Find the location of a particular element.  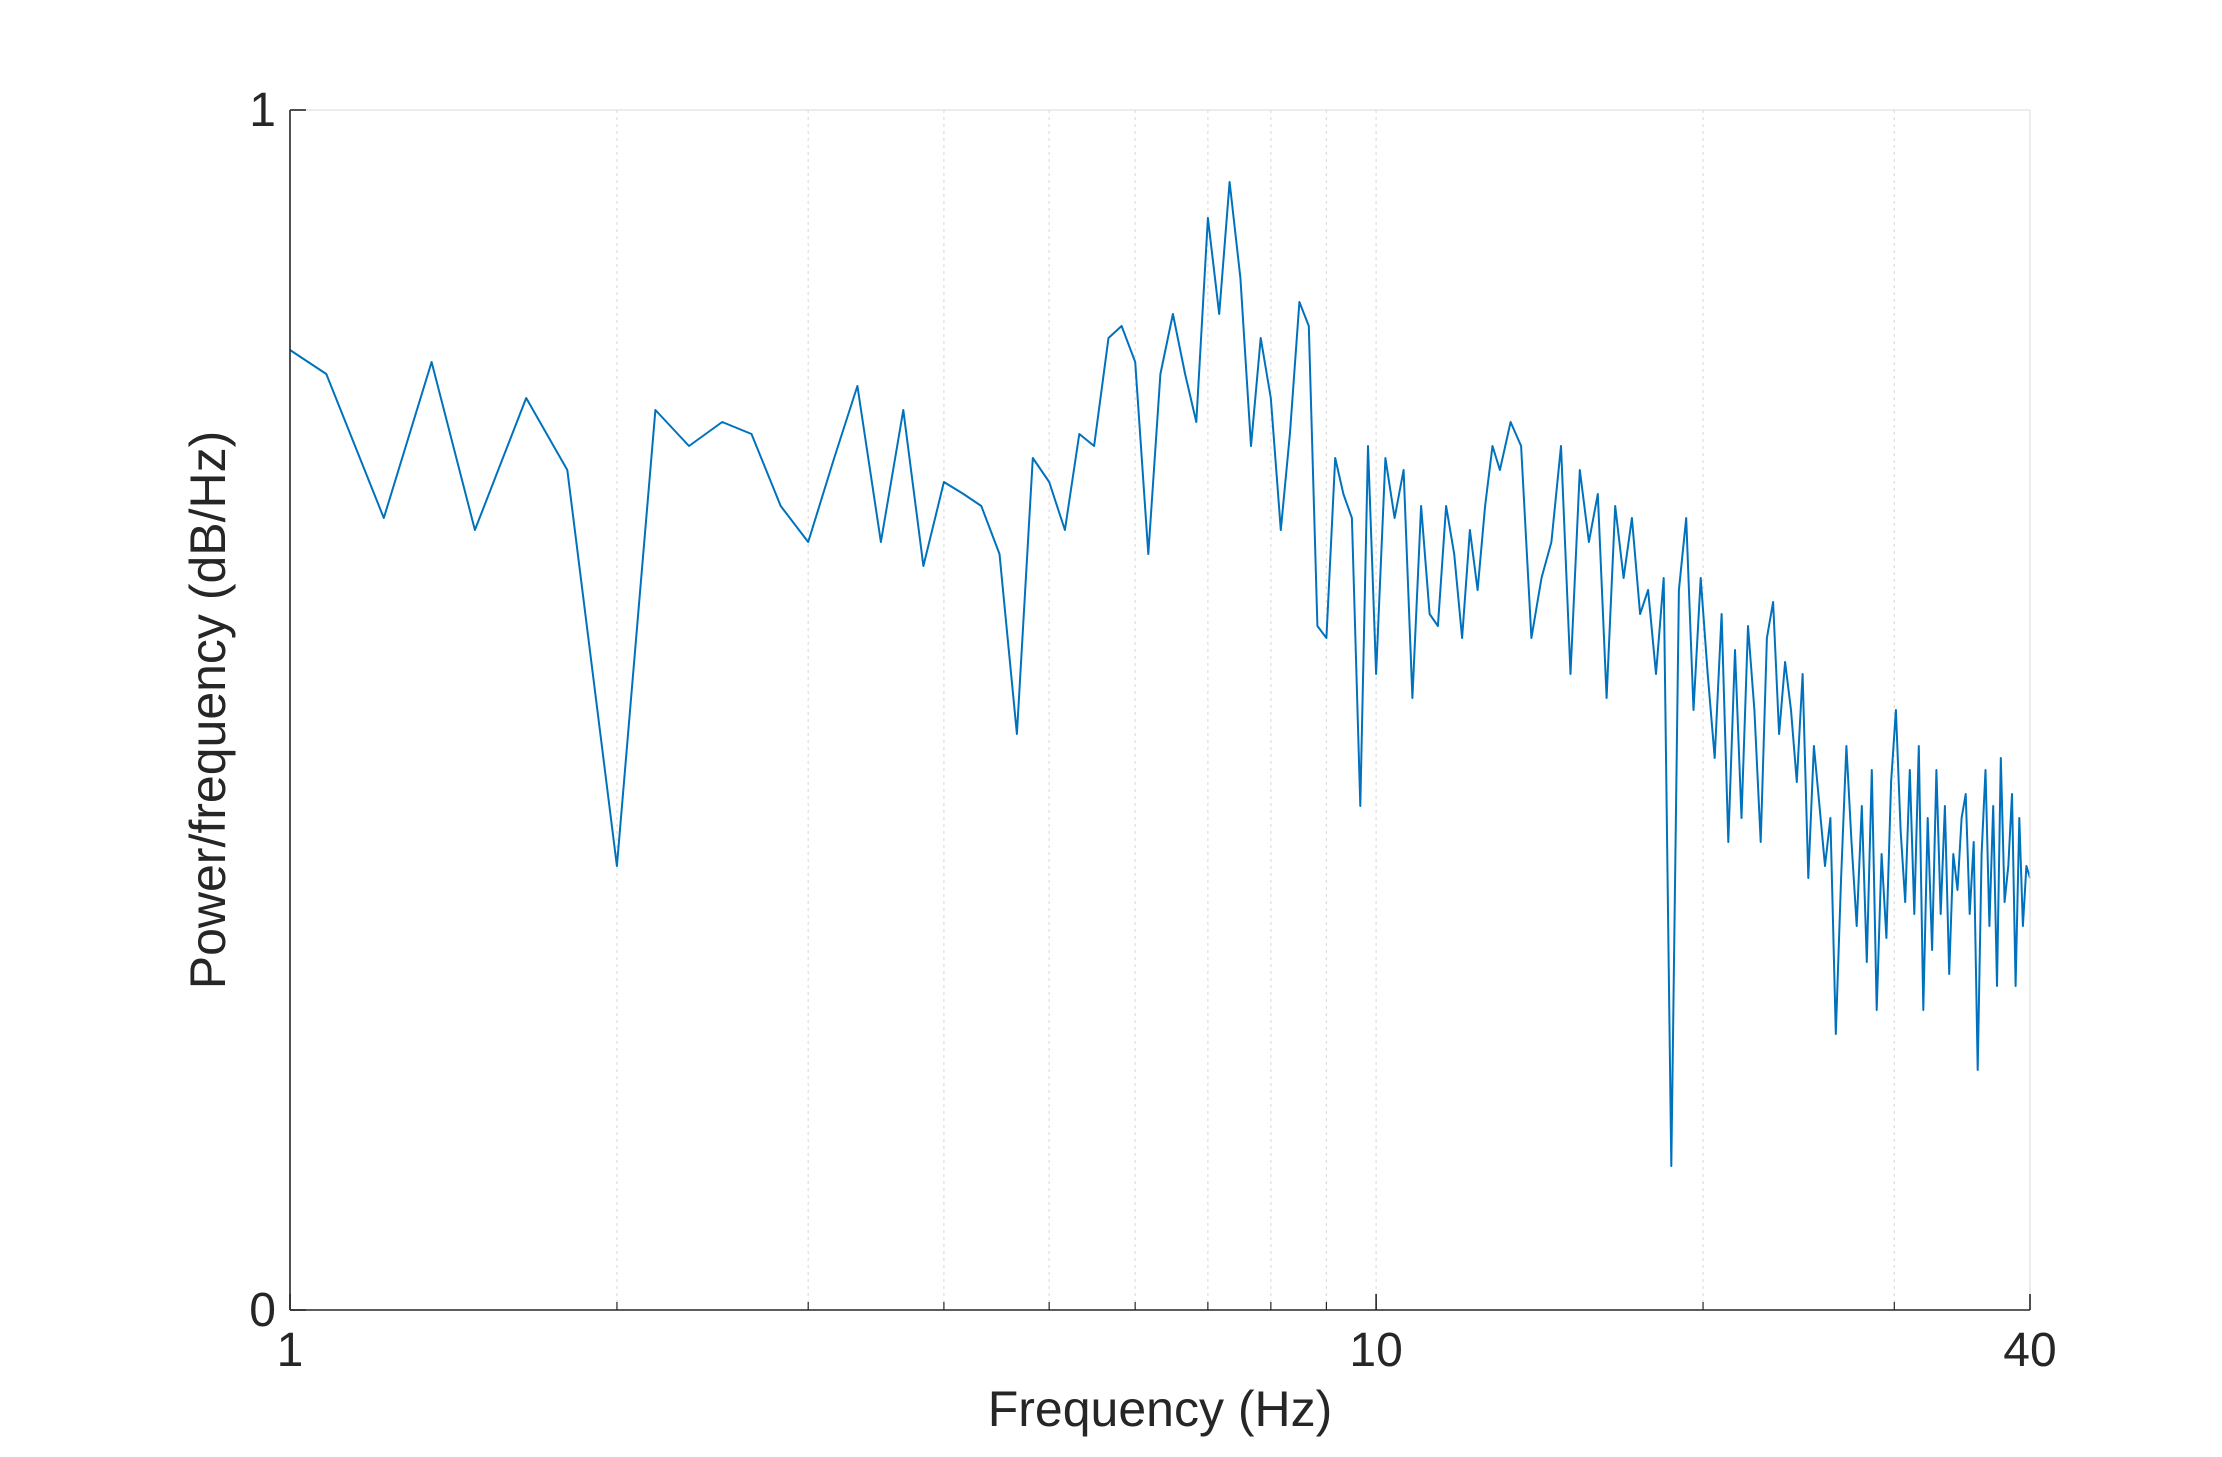

x-tick-label: 40 is located at coordinates (2029, 1350).